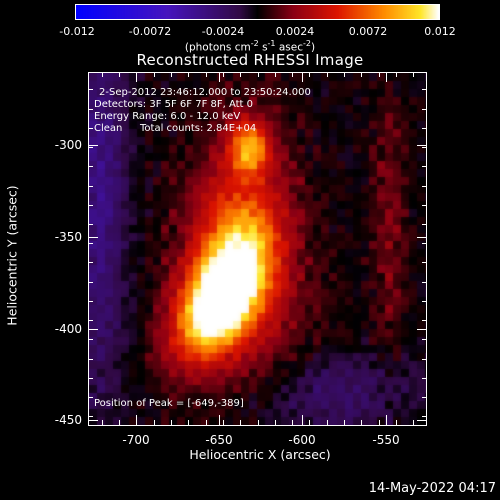  What do you see at coordinates (77, 31) in the screenshot?
I see `colorbar-tick: -0.012` at bounding box center [77, 31].